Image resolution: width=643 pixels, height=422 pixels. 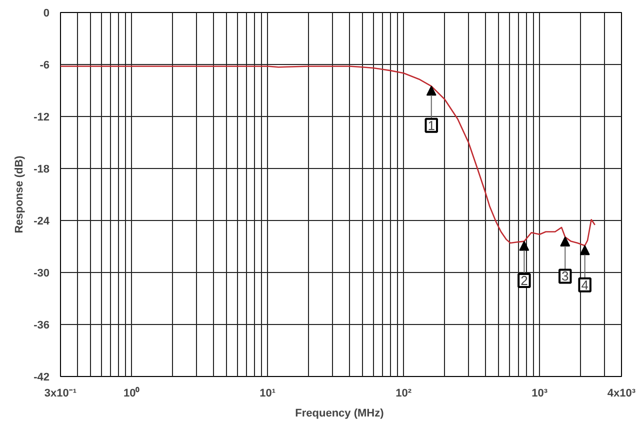 What do you see at coordinates (621, 394) in the screenshot?
I see `x-tick-label: 4x10³` at bounding box center [621, 394].